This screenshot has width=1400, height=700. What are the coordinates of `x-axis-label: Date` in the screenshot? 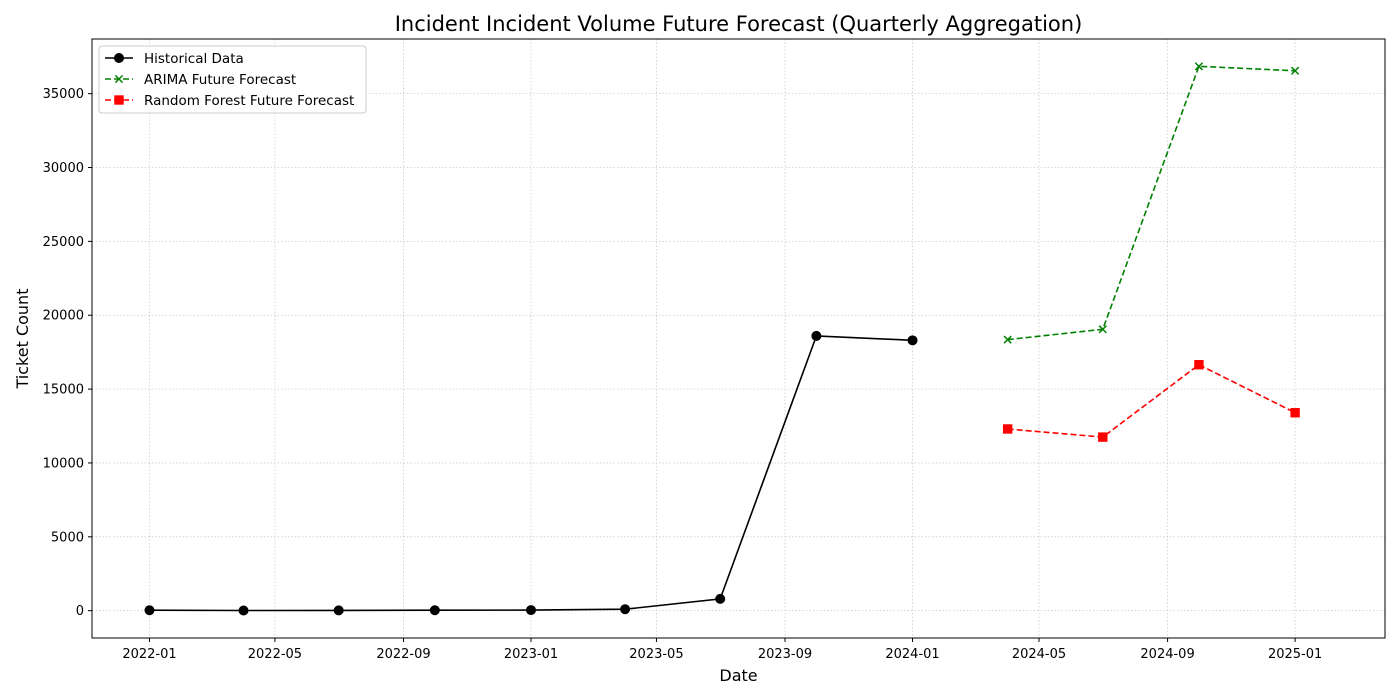 It's located at (738, 675).